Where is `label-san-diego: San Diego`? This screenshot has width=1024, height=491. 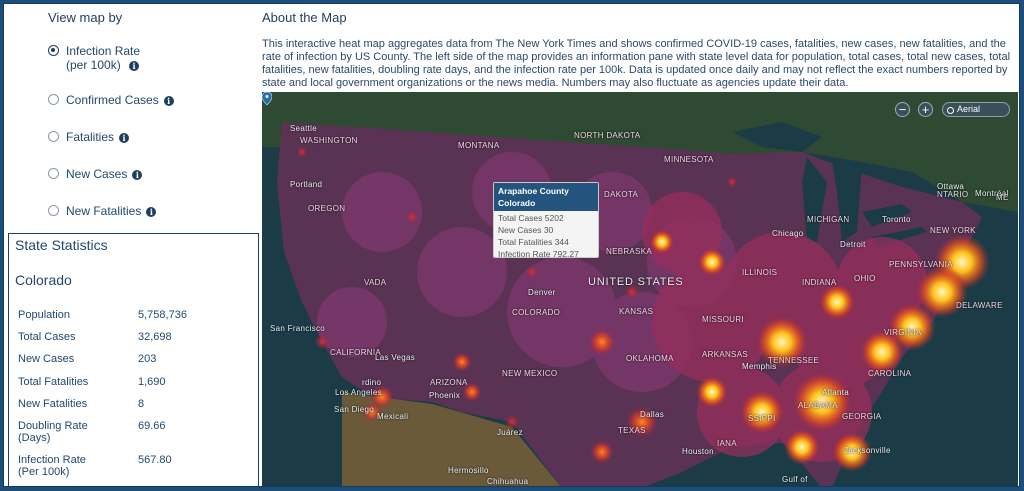
label-san-diego: San Diego is located at coordinates (354, 409).